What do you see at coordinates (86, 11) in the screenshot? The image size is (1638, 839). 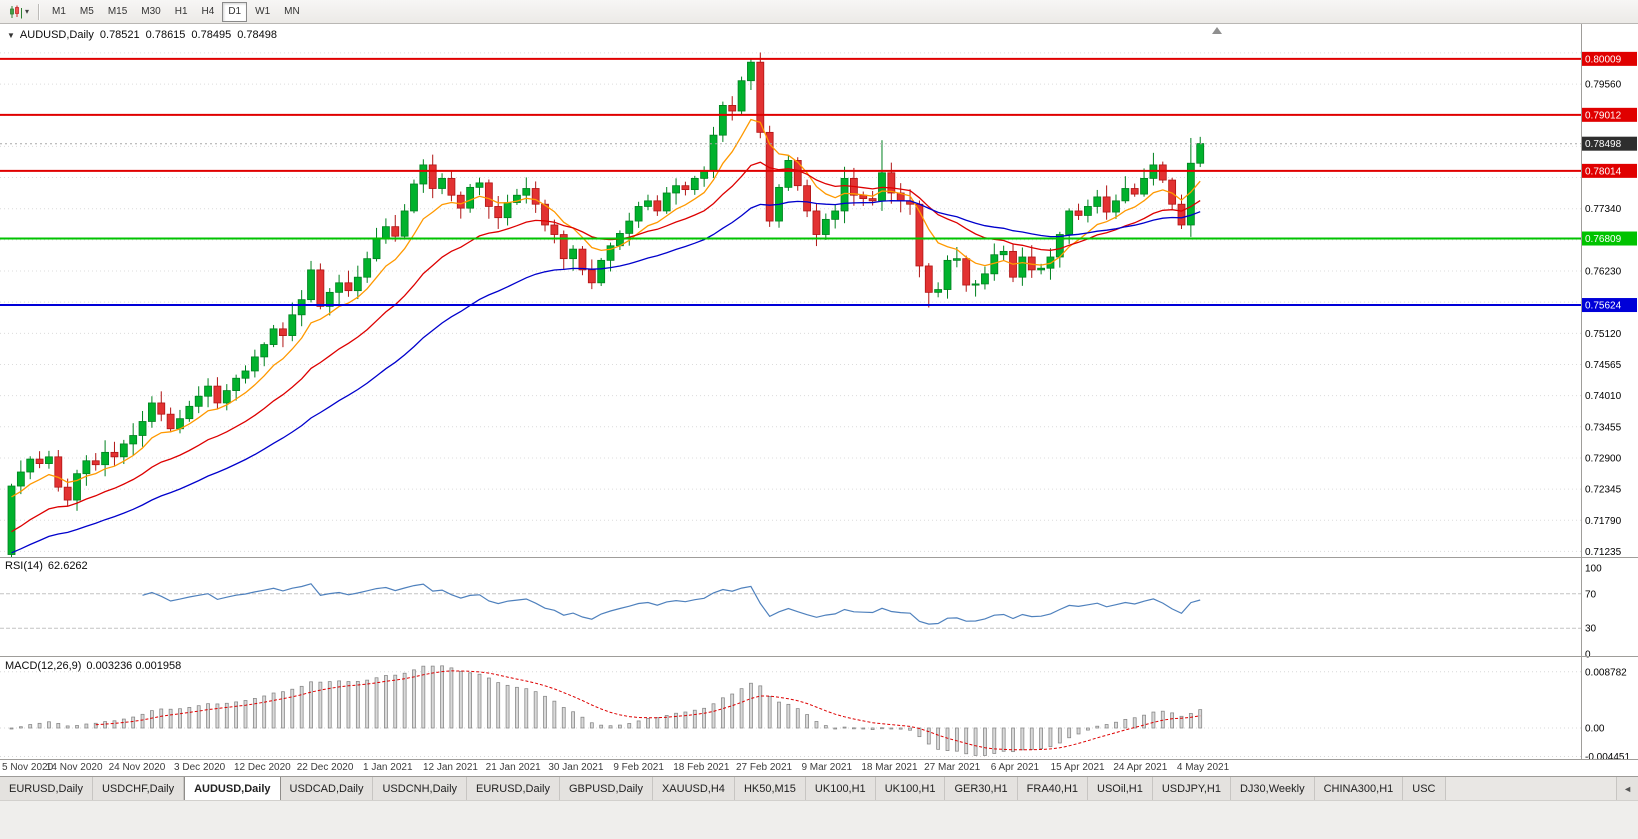 I see `timeframe-button-m5: M5` at bounding box center [86, 11].